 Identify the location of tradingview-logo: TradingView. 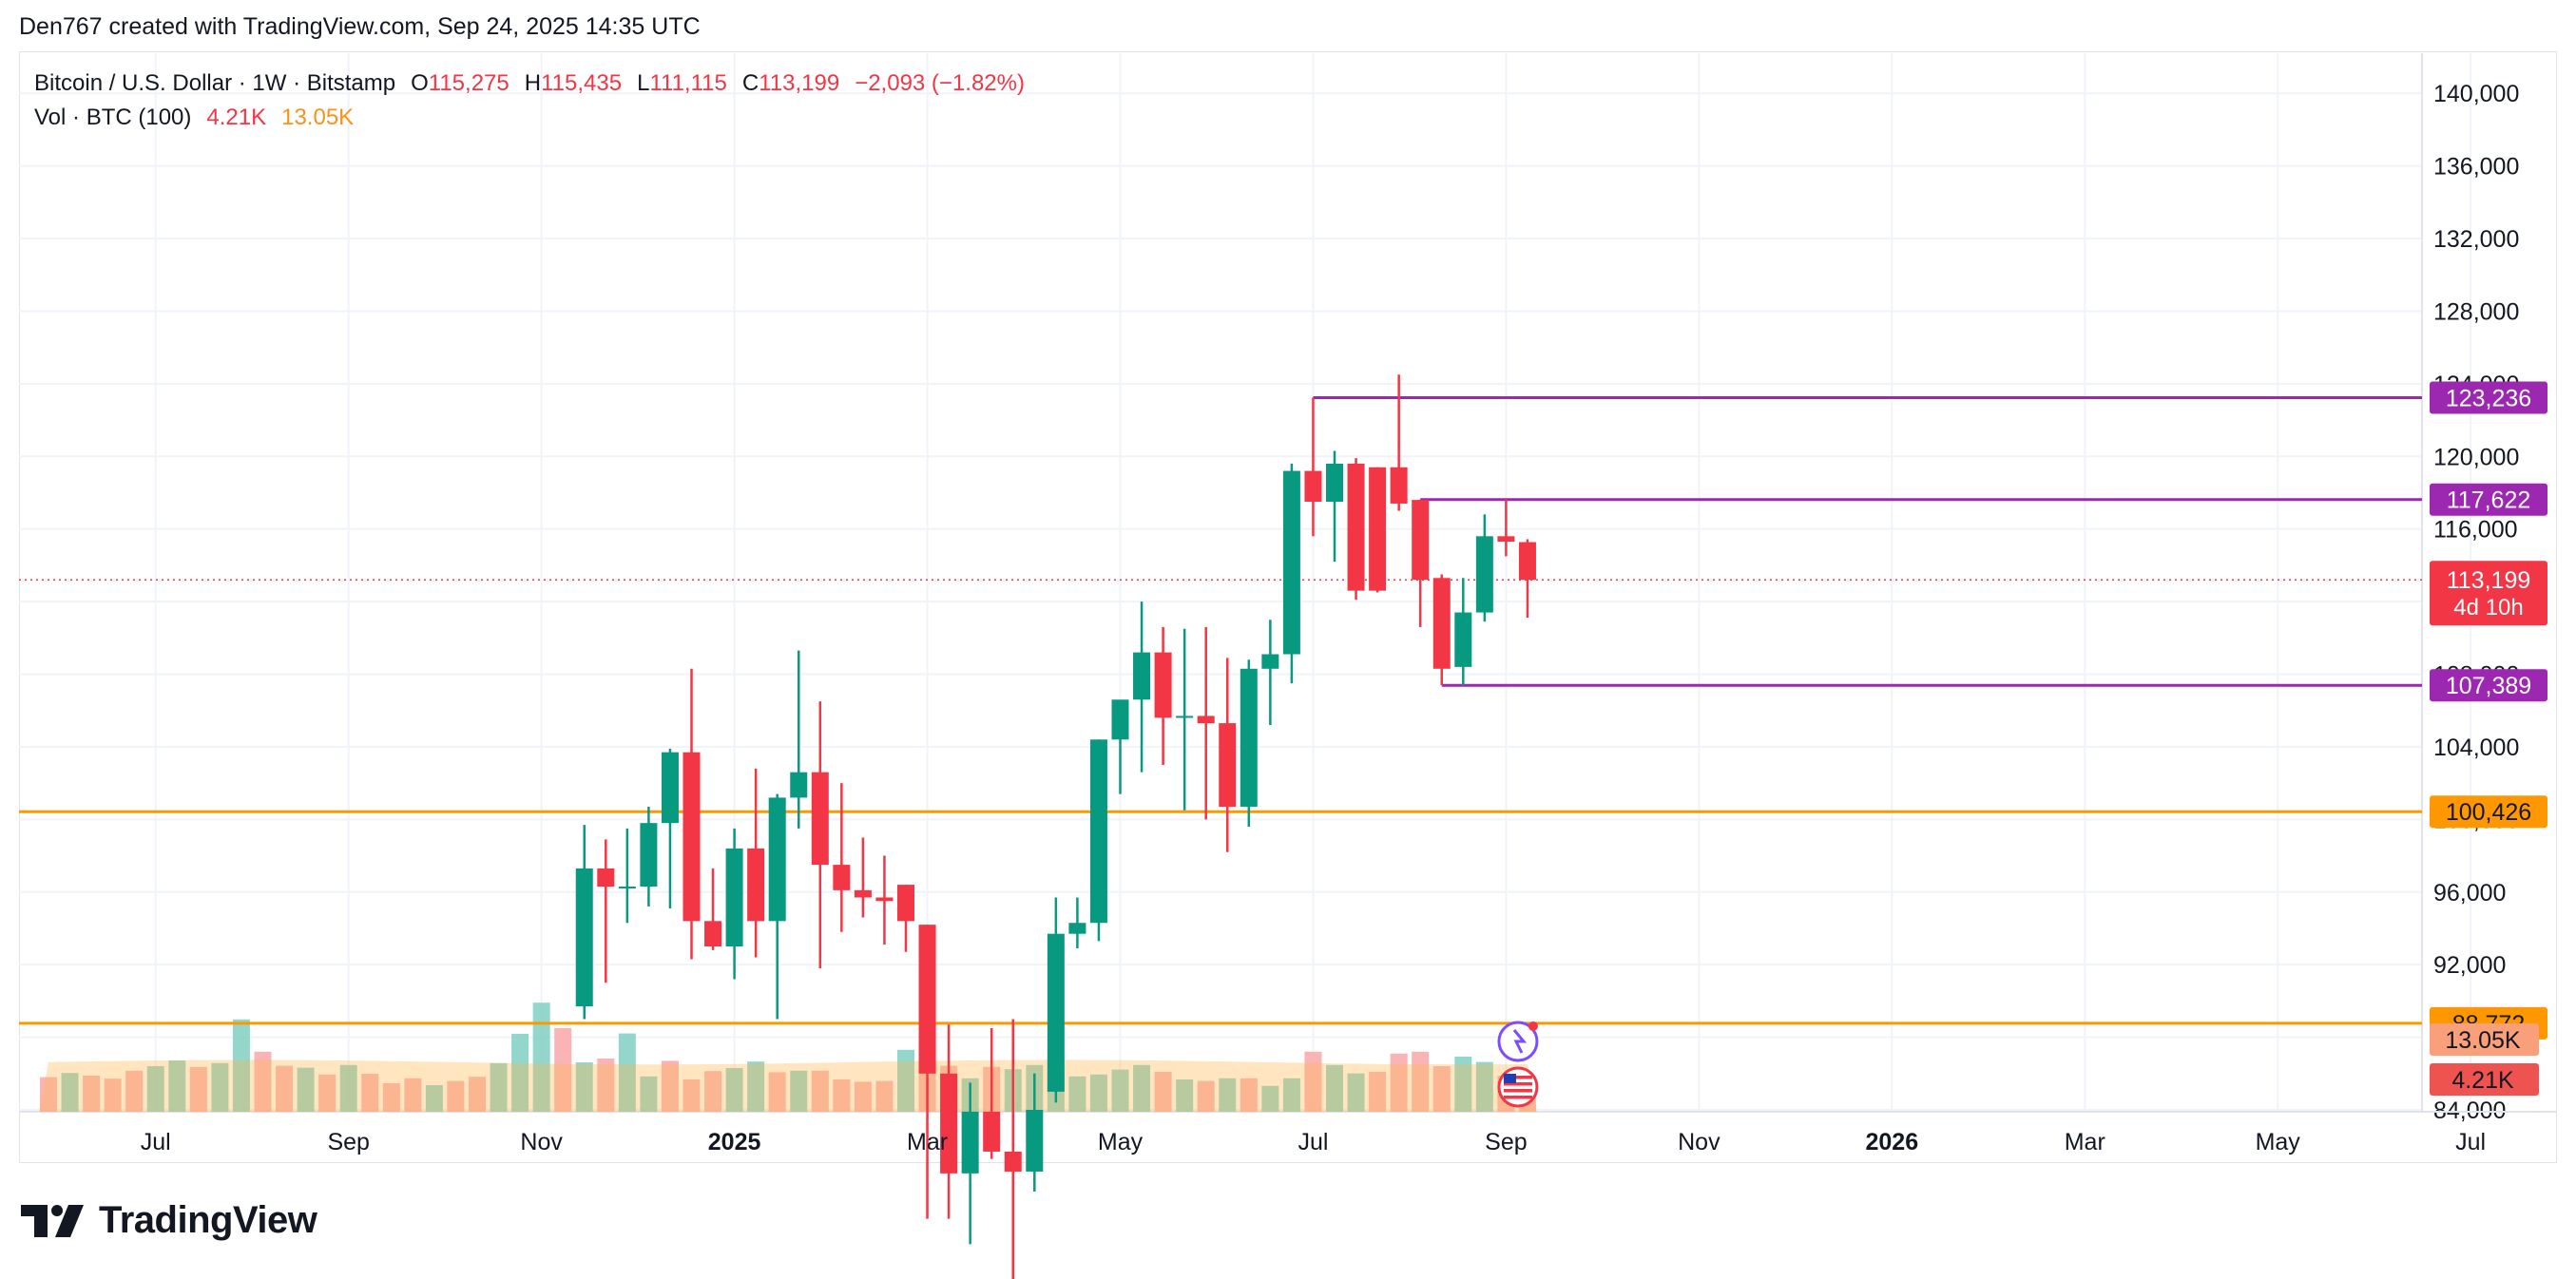
(169, 1220).